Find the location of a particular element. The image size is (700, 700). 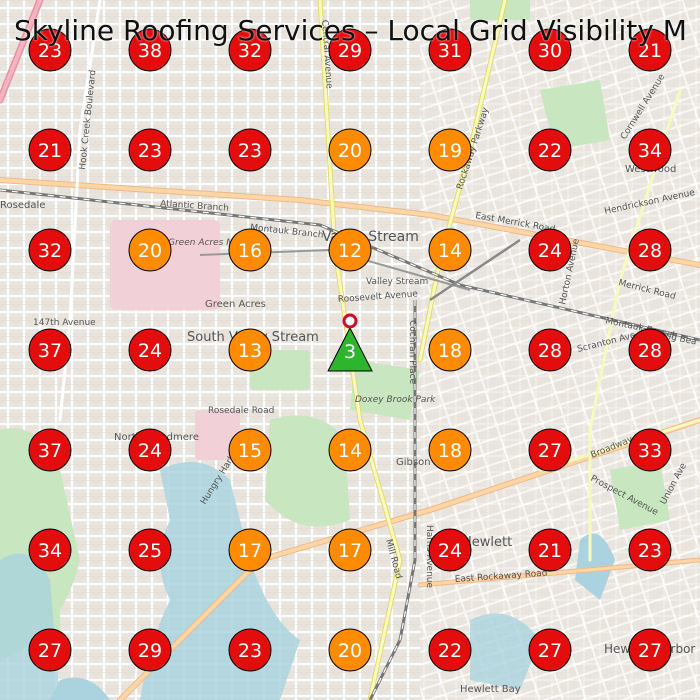

grid-marker: 30 is located at coordinates (550, 50).